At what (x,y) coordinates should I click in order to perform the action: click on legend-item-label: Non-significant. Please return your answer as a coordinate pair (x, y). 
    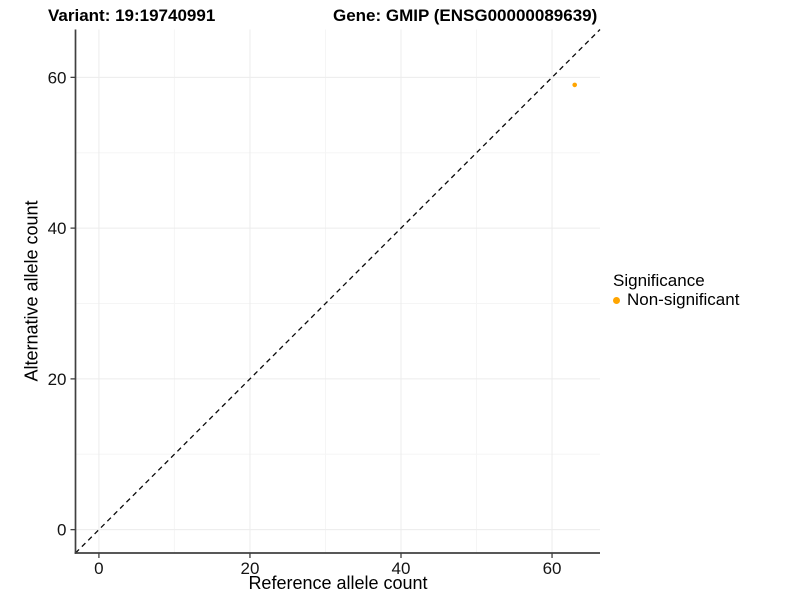
    Looking at the image, I should click on (683, 299).